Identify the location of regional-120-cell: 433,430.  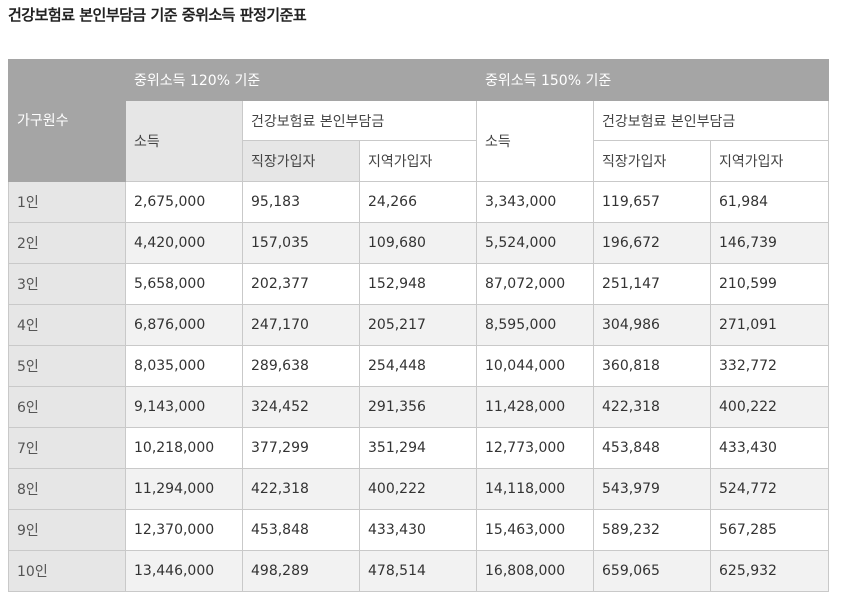
(418, 530).